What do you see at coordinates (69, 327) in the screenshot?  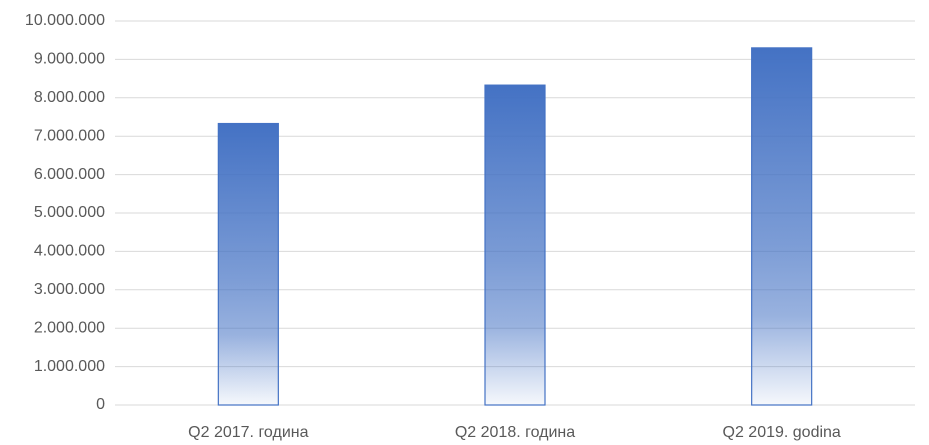 I see `y-tick-label: 2.000.000` at bounding box center [69, 327].